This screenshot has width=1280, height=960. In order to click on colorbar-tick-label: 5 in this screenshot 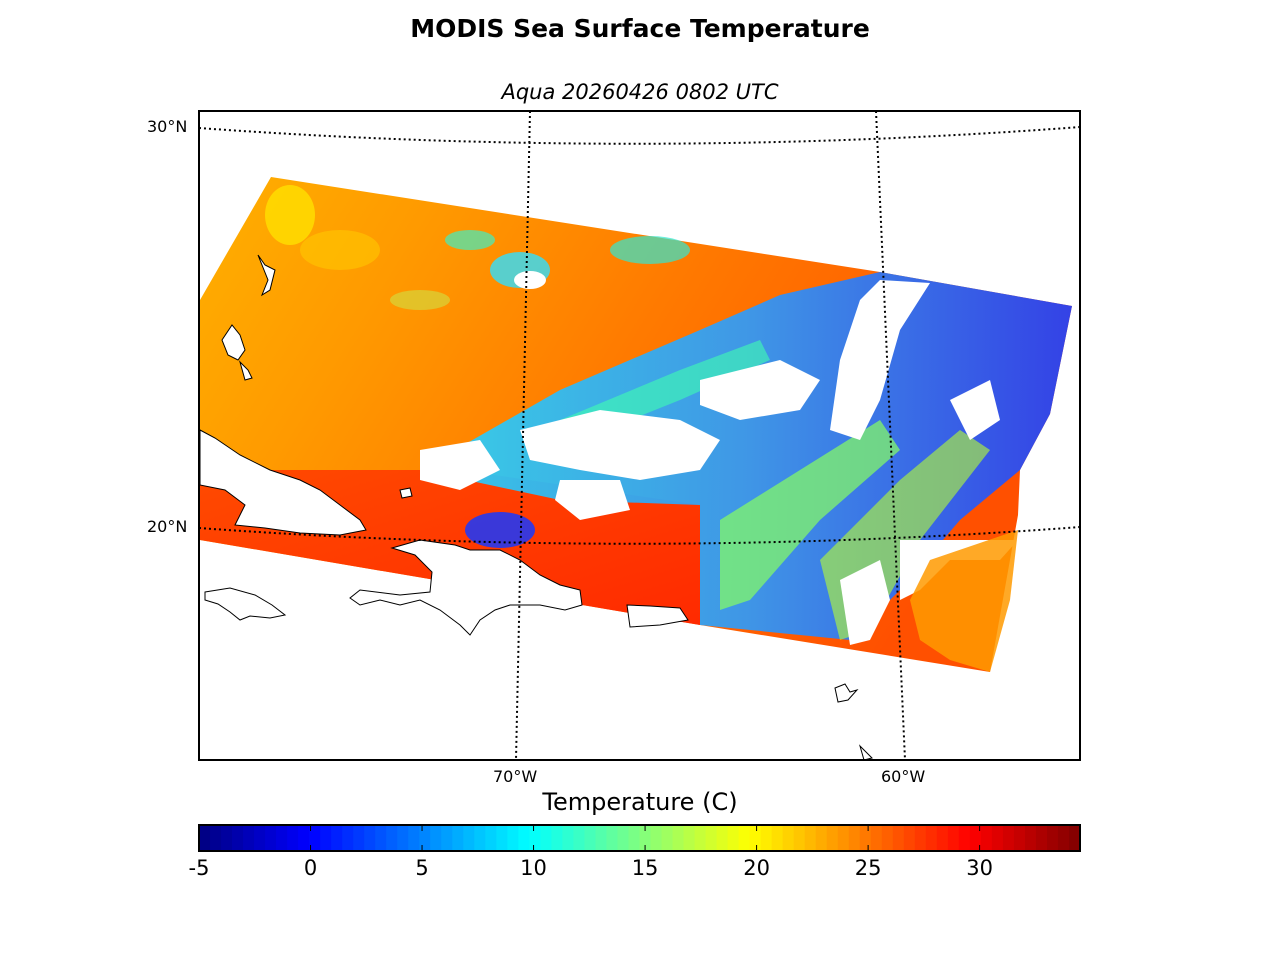, I will do `click(422, 868)`.